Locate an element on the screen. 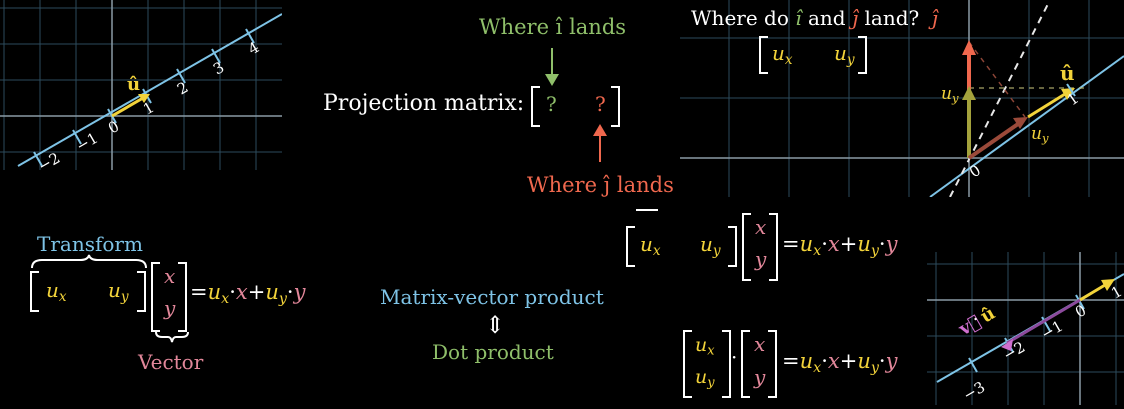 The width and height of the screenshot is (1124, 409). tr-u-hat-vector is located at coordinates (1046, 105).